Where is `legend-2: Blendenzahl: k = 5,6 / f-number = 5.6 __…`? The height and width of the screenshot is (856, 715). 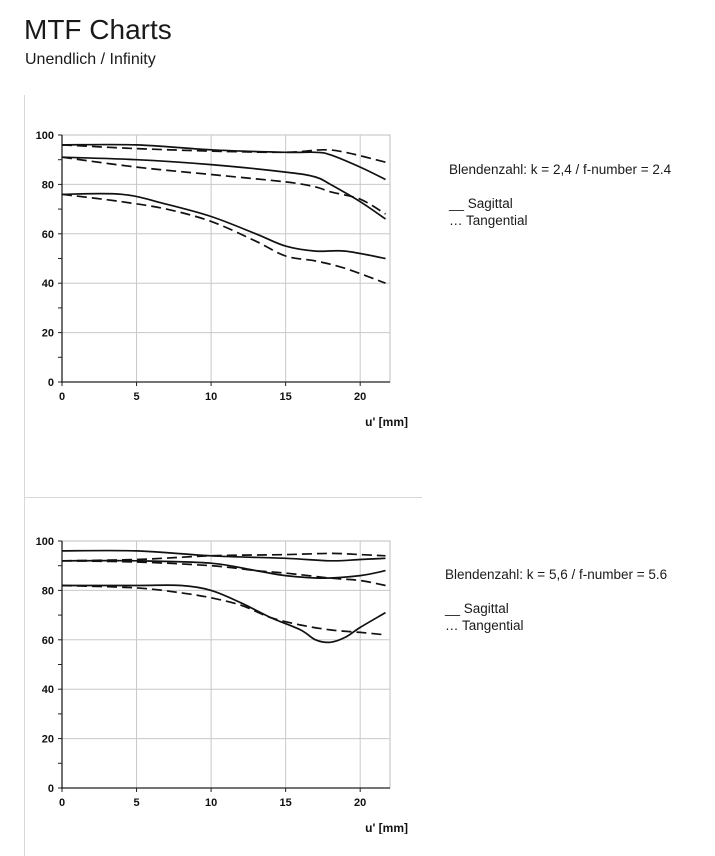
legend-2: Blendenzahl: k = 5,6 / f-number = 5.6 __… is located at coordinates (556, 600).